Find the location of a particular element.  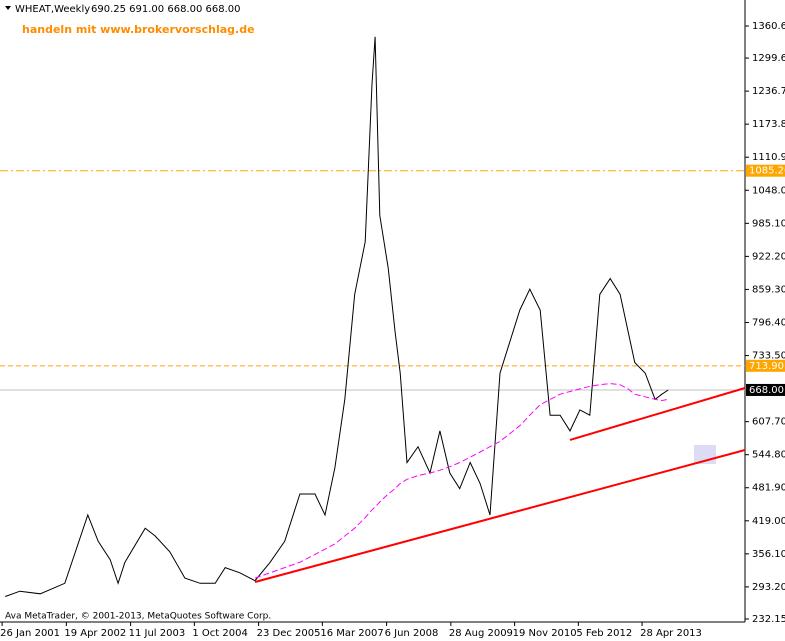

quote: 690.25 691.00 668.00 668.00 is located at coordinates (166, 9).